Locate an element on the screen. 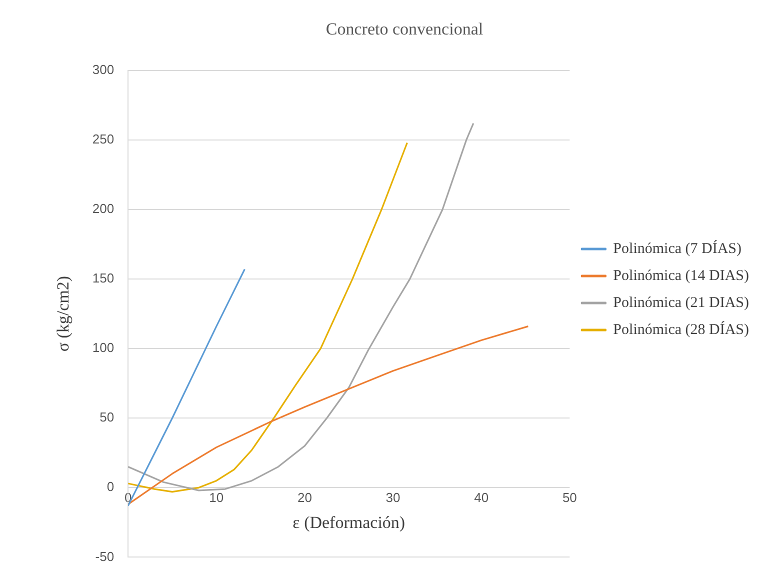  y-axis-title: σ (kg/cm2) is located at coordinates (63, 314).